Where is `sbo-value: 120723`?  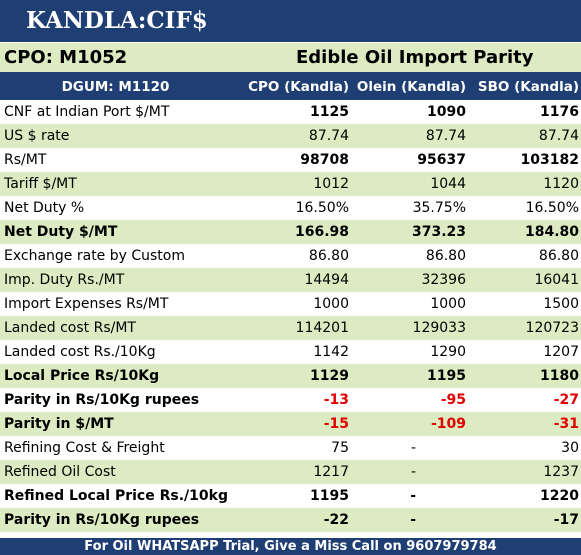 sbo-value: 120723 is located at coordinates (524, 328).